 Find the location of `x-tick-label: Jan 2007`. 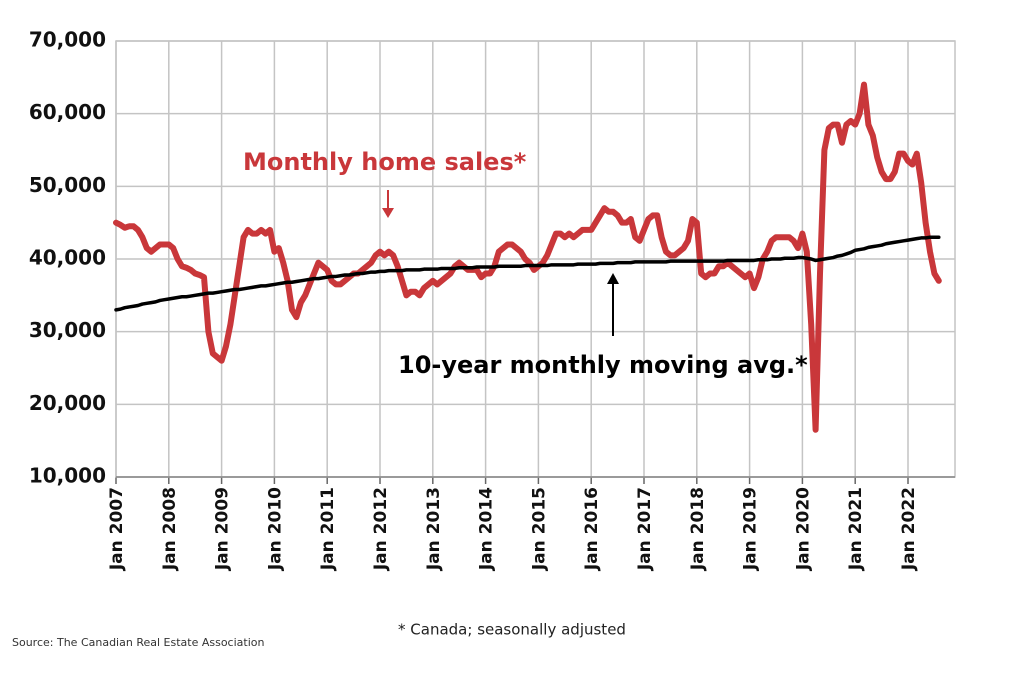

x-tick-label: Jan 2007 is located at coordinates (117, 529).